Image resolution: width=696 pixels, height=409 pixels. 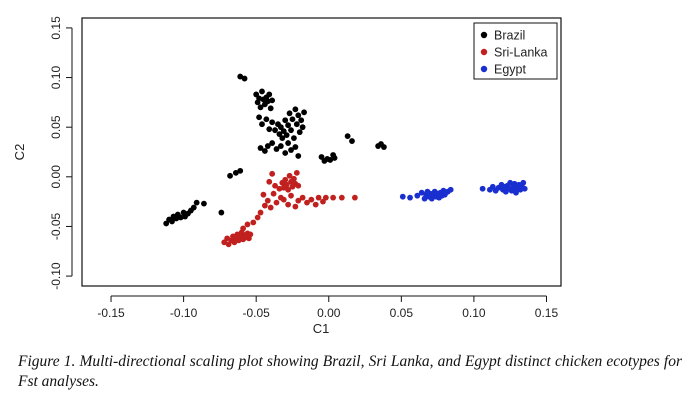 What do you see at coordinates (521, 53) in the screenshot?
I see `legend-label: Sri-Lanka` at bounding box center [521, 53].